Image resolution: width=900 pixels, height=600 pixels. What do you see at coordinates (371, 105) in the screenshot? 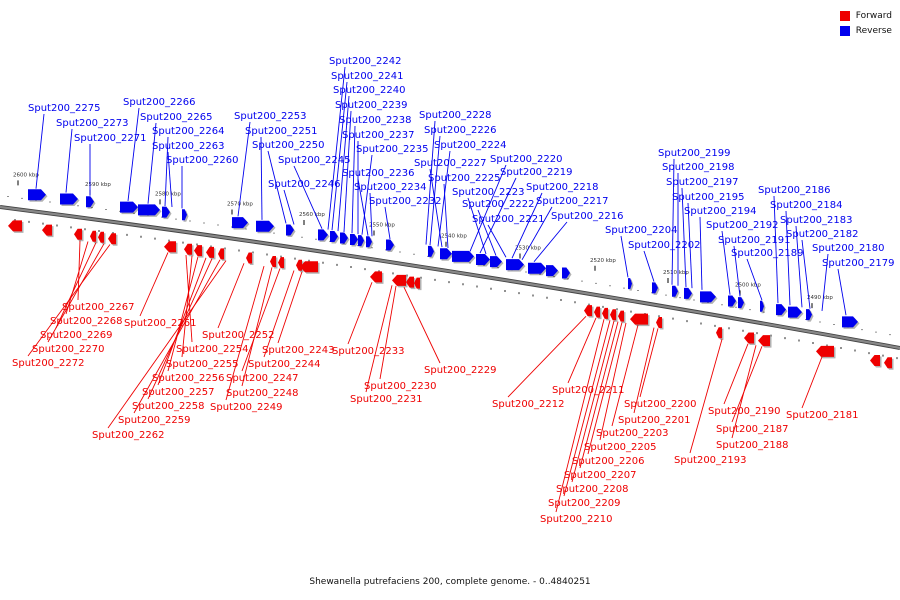
I see `gene-label: Sput200_2239` at bounding box center [371, 105].